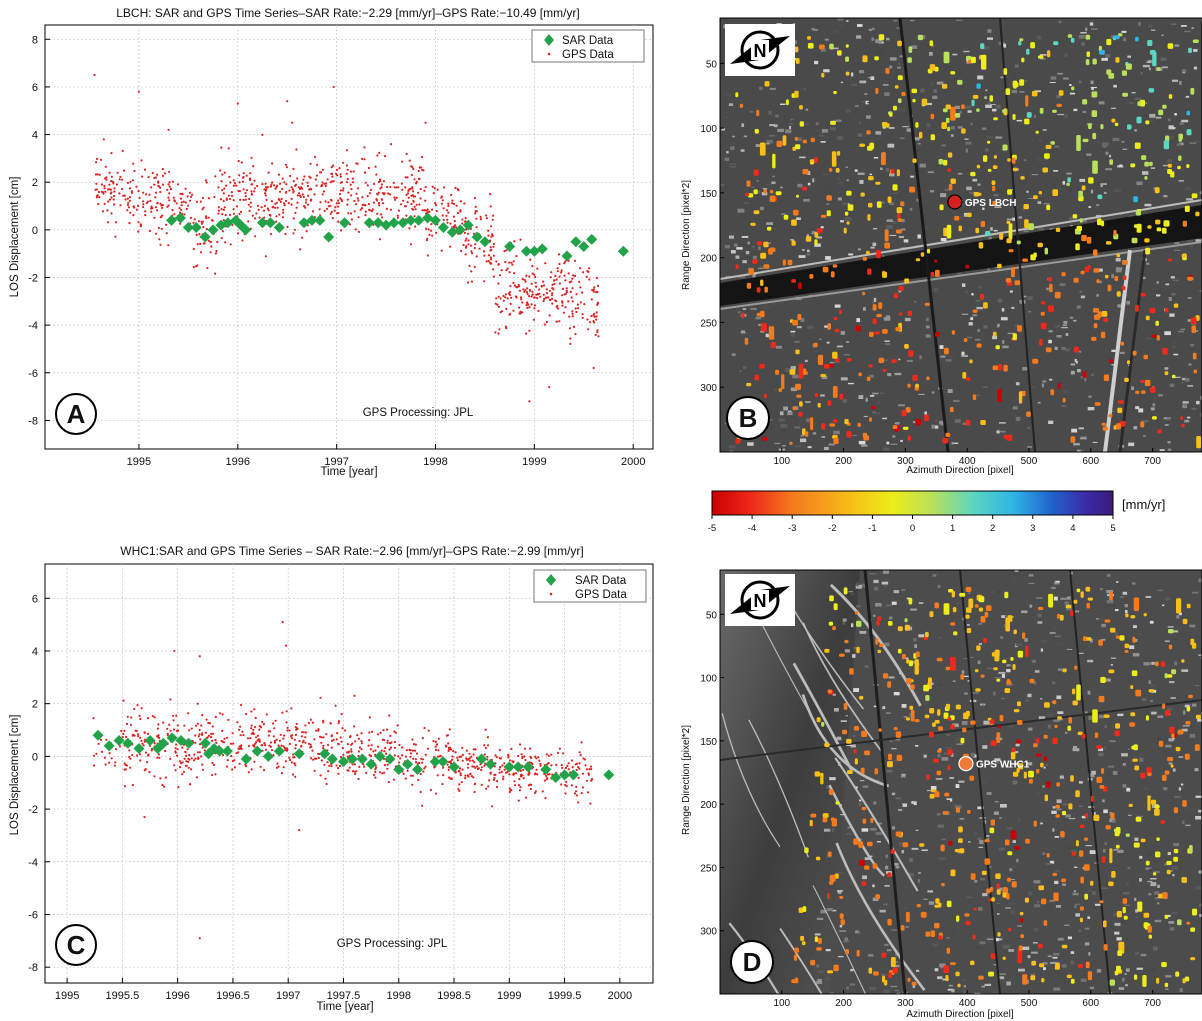  I want to click on panel-c-xtick-label: 1997, so click(288, 996).